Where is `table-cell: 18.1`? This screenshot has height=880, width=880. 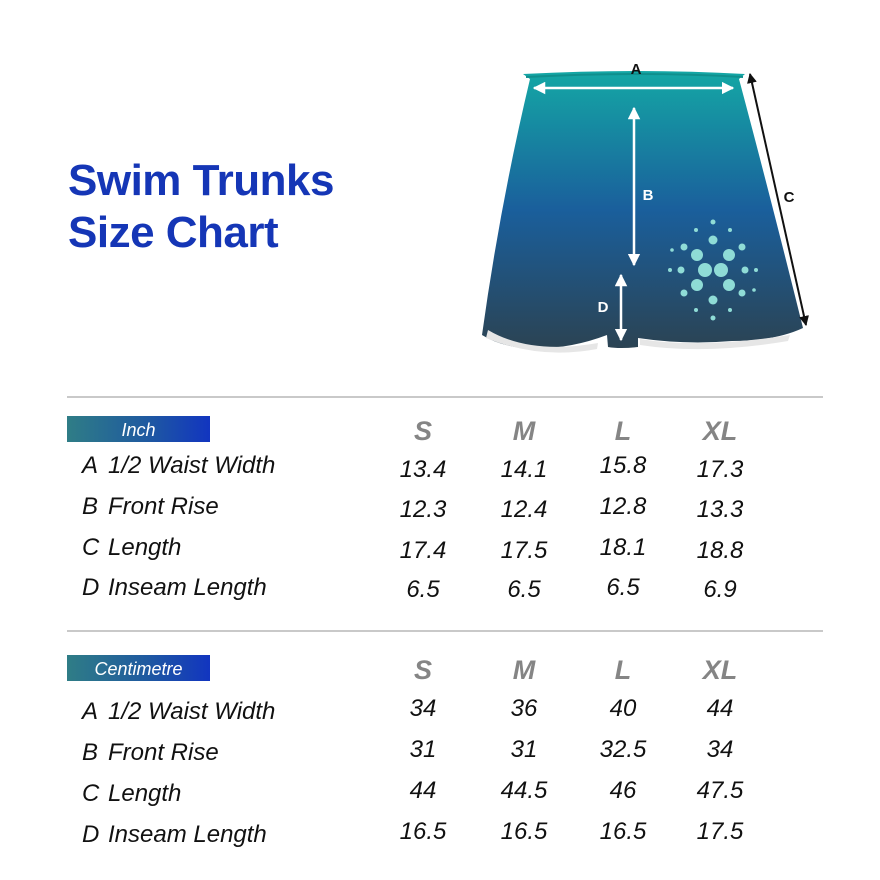 table-cell: 18.1 is located at coordinates (623, 547).